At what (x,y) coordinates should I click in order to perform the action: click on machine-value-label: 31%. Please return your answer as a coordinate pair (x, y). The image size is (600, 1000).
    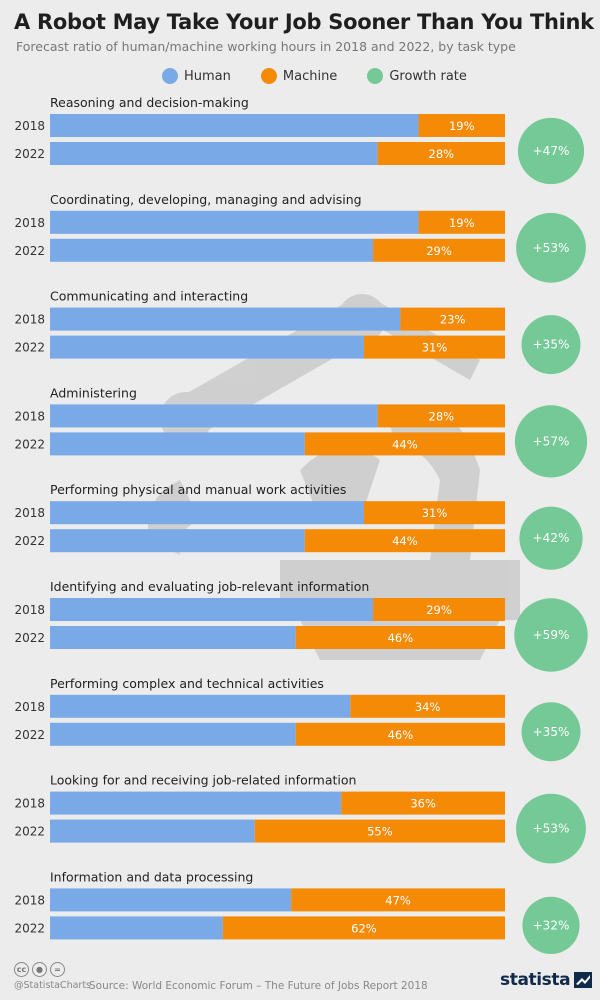
    Looking at the image, I should click on (435, 348).